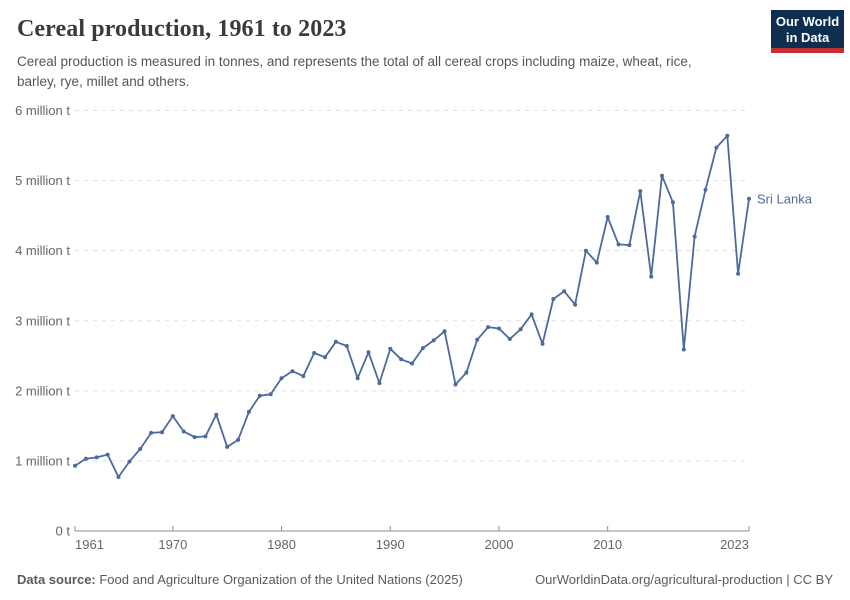 This screenshot has width=850, height=600. Describe the element at coordinates (607, 544) in the screenshot. I see `x-axis-tick-label: 2010` at that location.